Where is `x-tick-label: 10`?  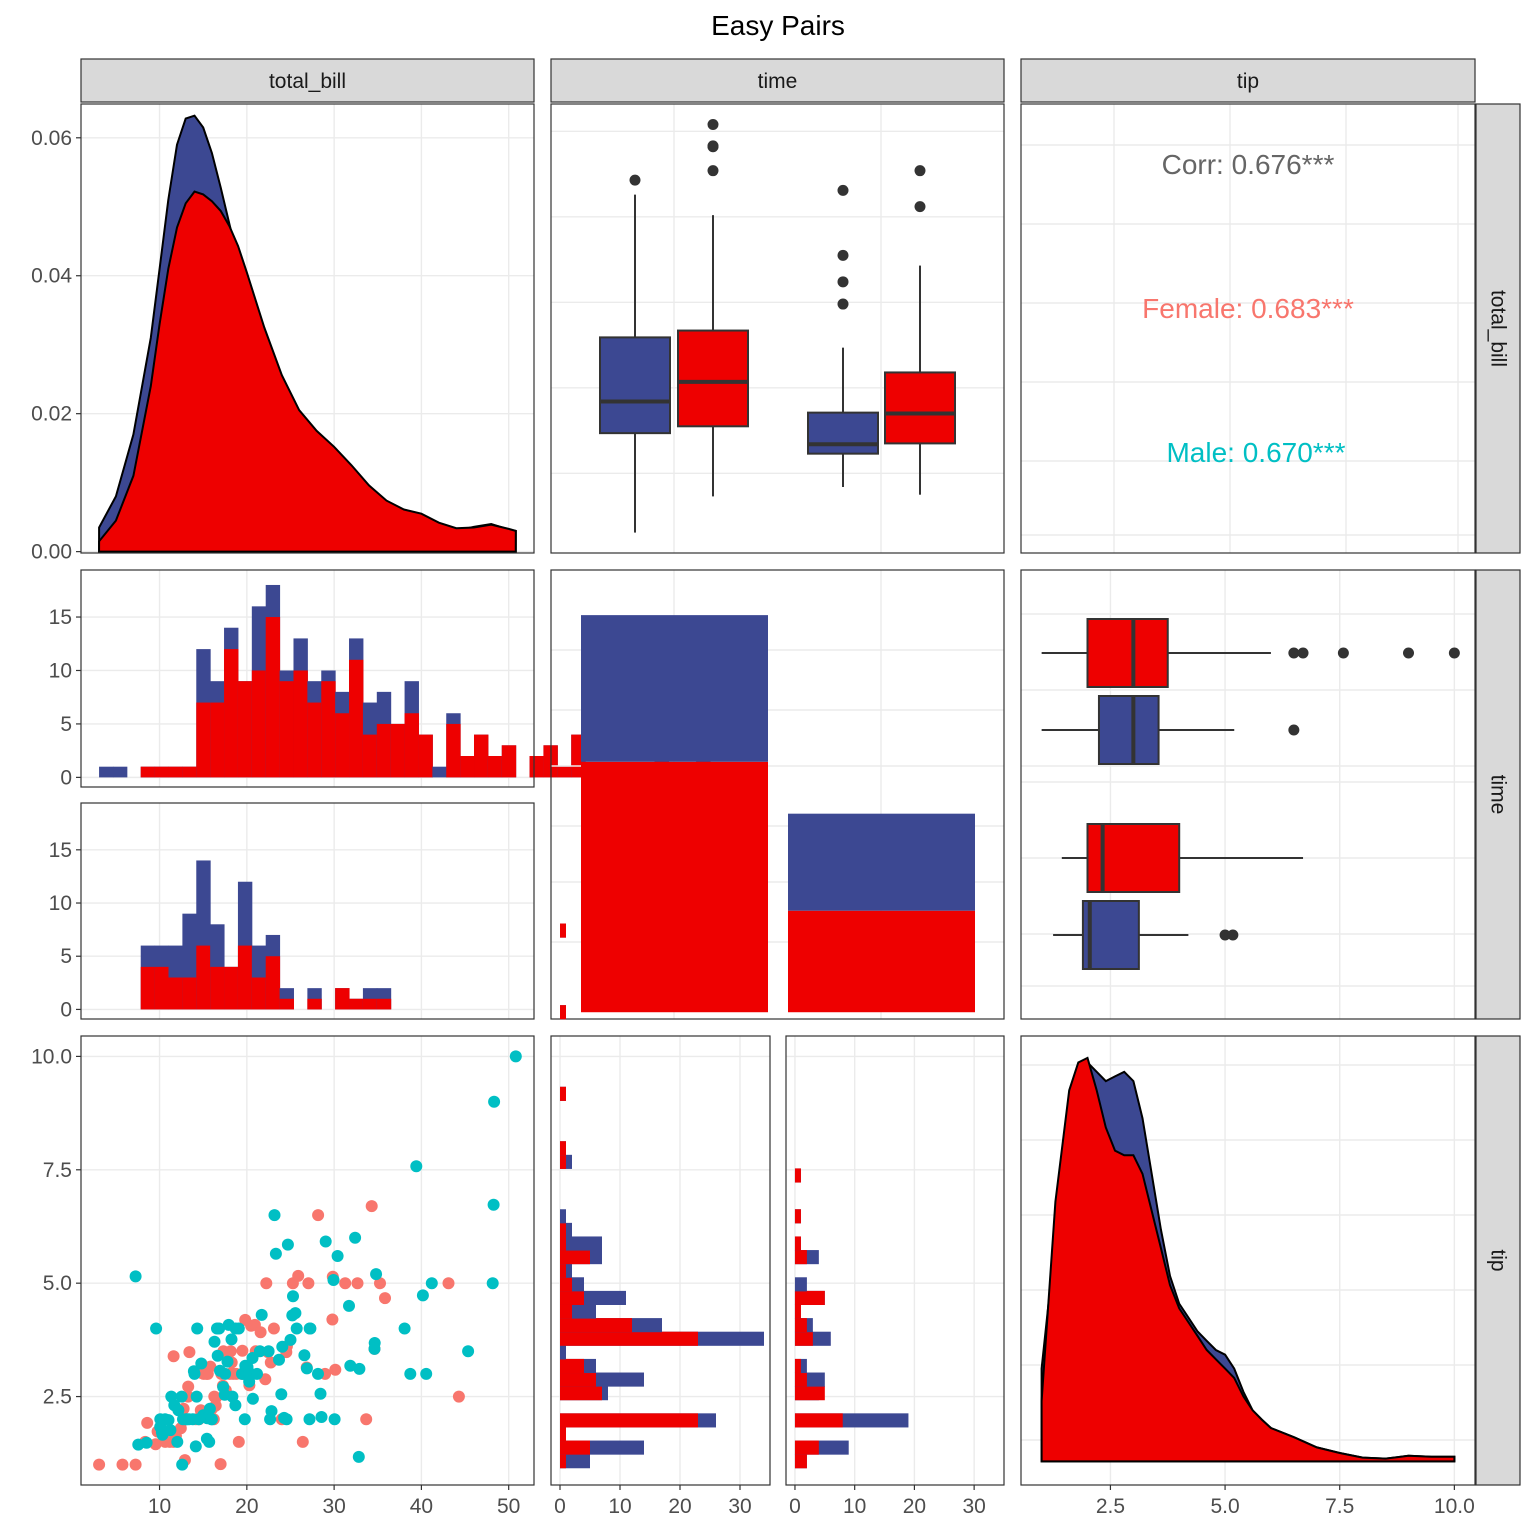 x-tick-label: 10 is located at coordinates (159, 1506).